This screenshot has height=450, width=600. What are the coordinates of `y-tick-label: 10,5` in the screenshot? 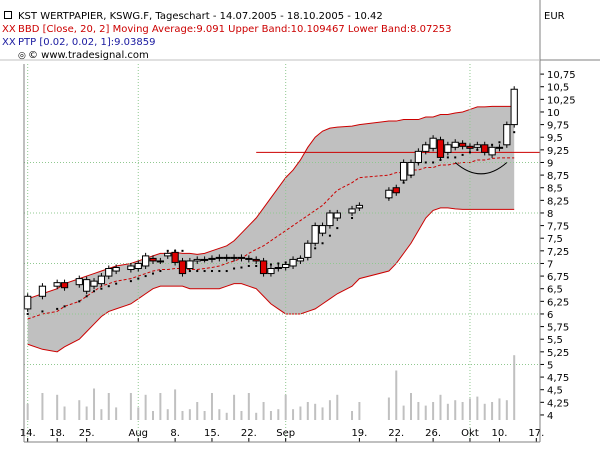 It's located at (558, 88).